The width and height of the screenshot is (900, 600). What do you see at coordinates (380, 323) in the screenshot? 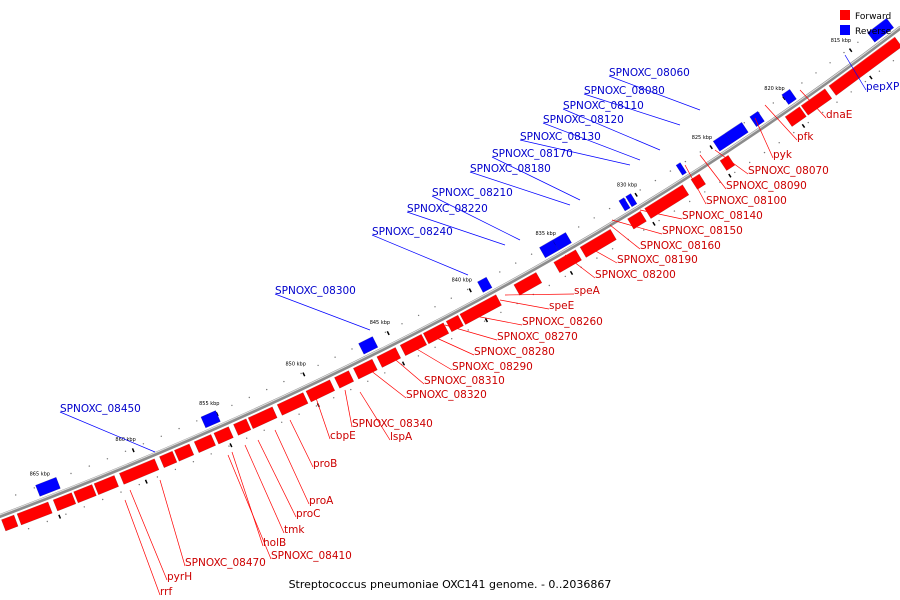
I see `tick-label: 845 kbp` at bounding box center [380, 323].